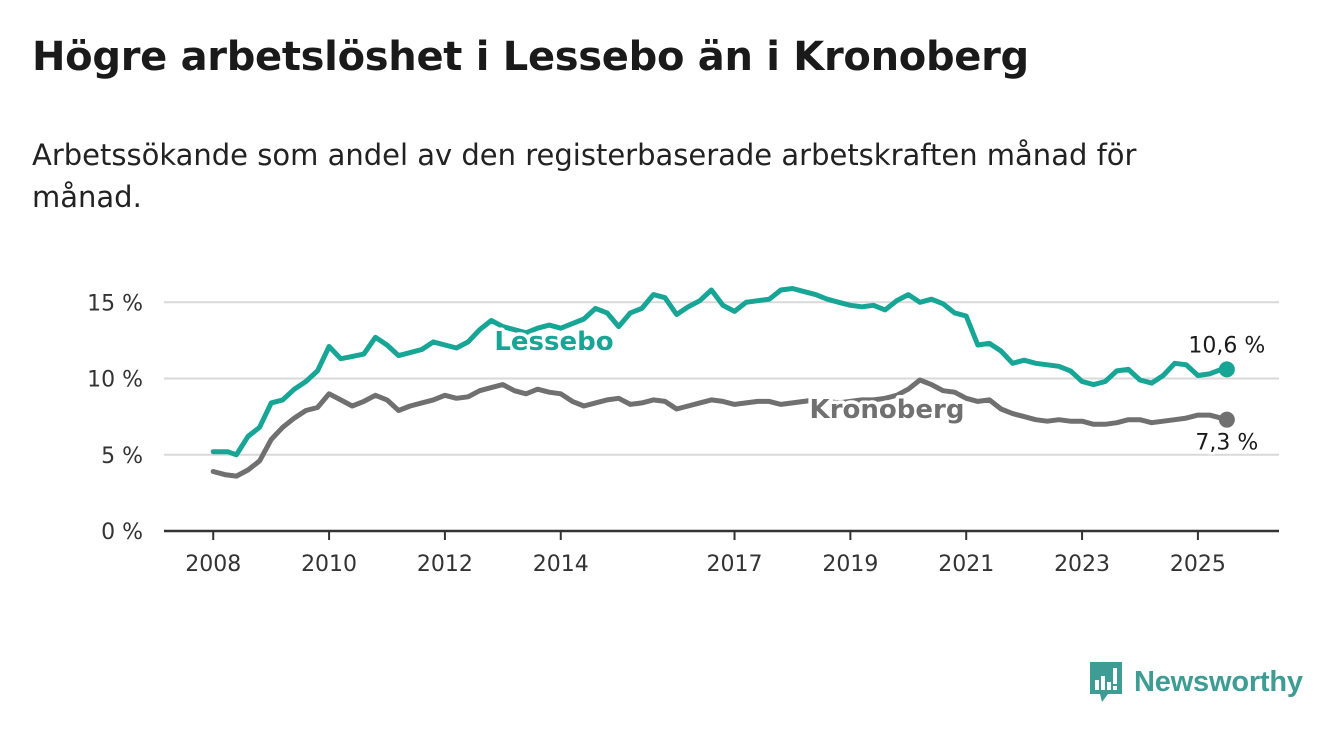 The height and width of the screenshot is (734, 1340). Describe the element at coordinates (1198, 564) in the screenshot. I see `x-tick-label: 2025` at that location.